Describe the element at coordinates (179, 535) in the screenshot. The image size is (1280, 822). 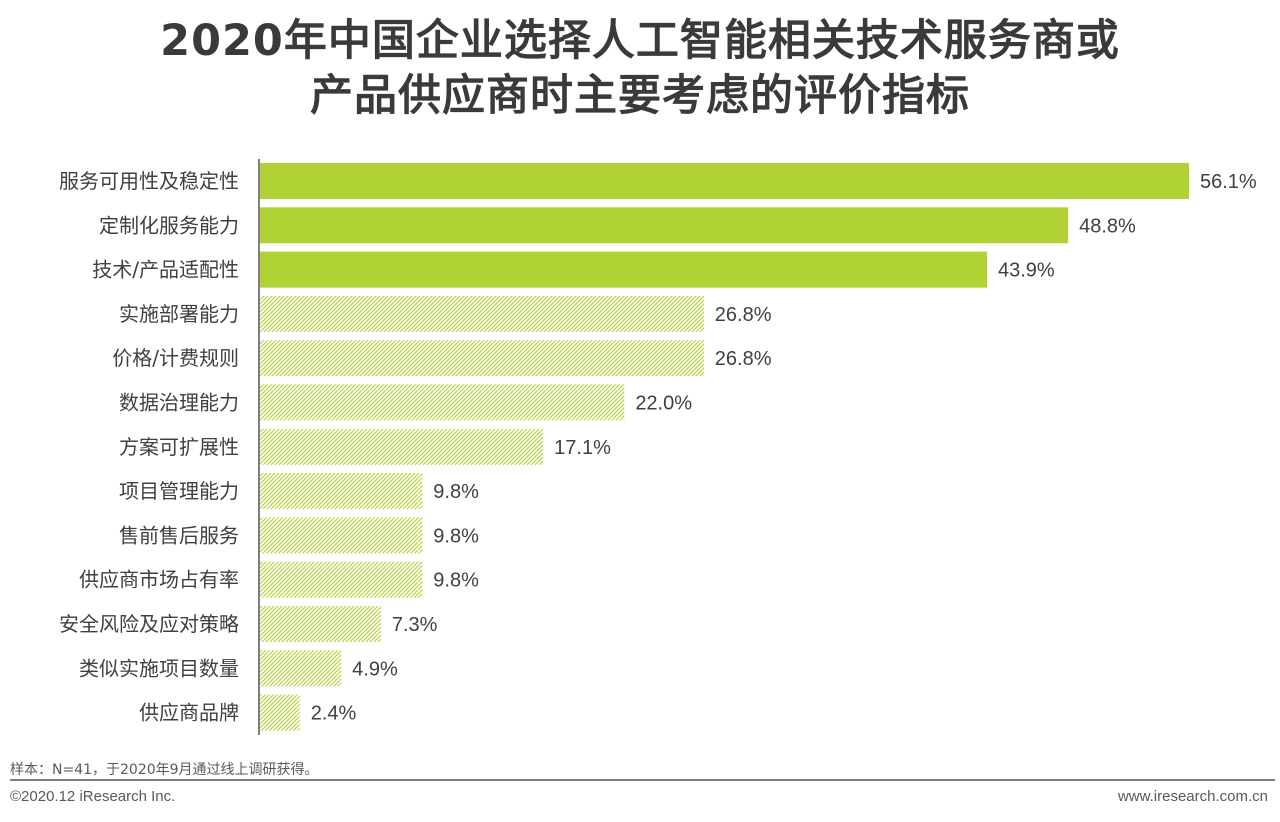
I see `category-label: 售前售后服务` at that location.